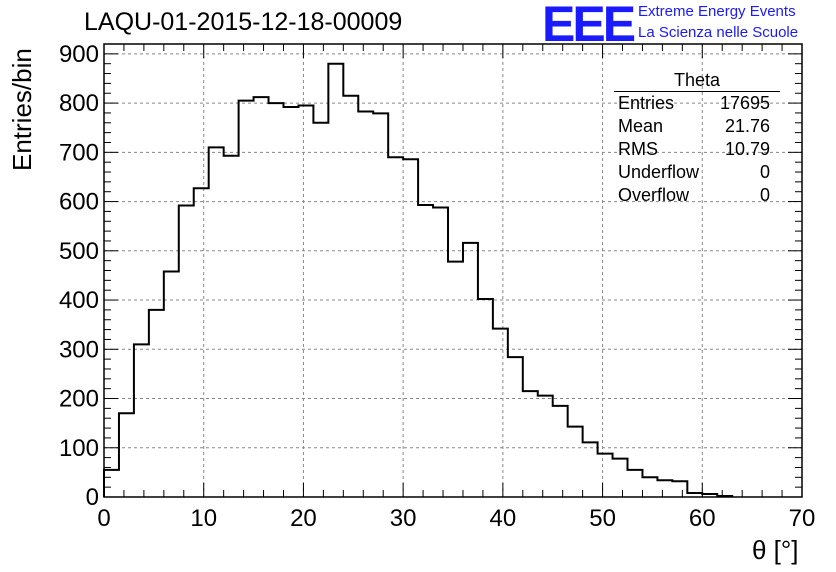  Describe the element at coordinates (79, 399) in the screenshot. I see `y-tick-label: 200` at that location.